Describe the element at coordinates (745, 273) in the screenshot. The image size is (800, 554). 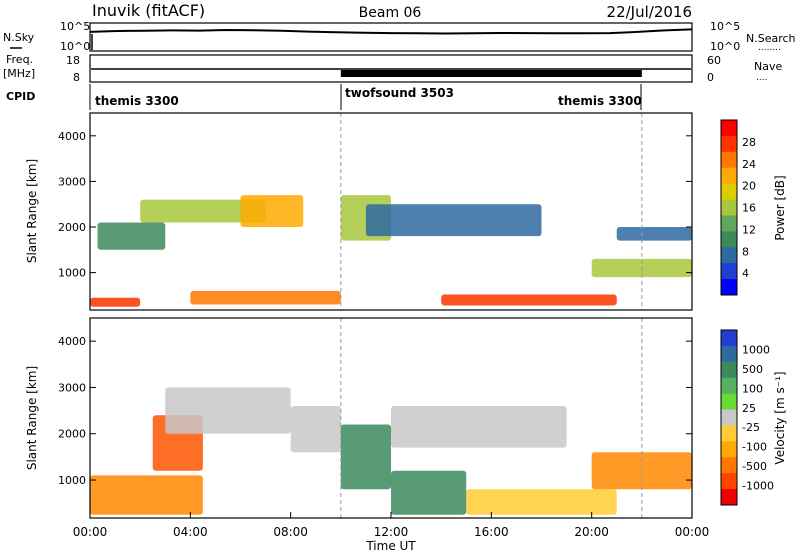
I see `colorbar-tick-label: 4` at that location.